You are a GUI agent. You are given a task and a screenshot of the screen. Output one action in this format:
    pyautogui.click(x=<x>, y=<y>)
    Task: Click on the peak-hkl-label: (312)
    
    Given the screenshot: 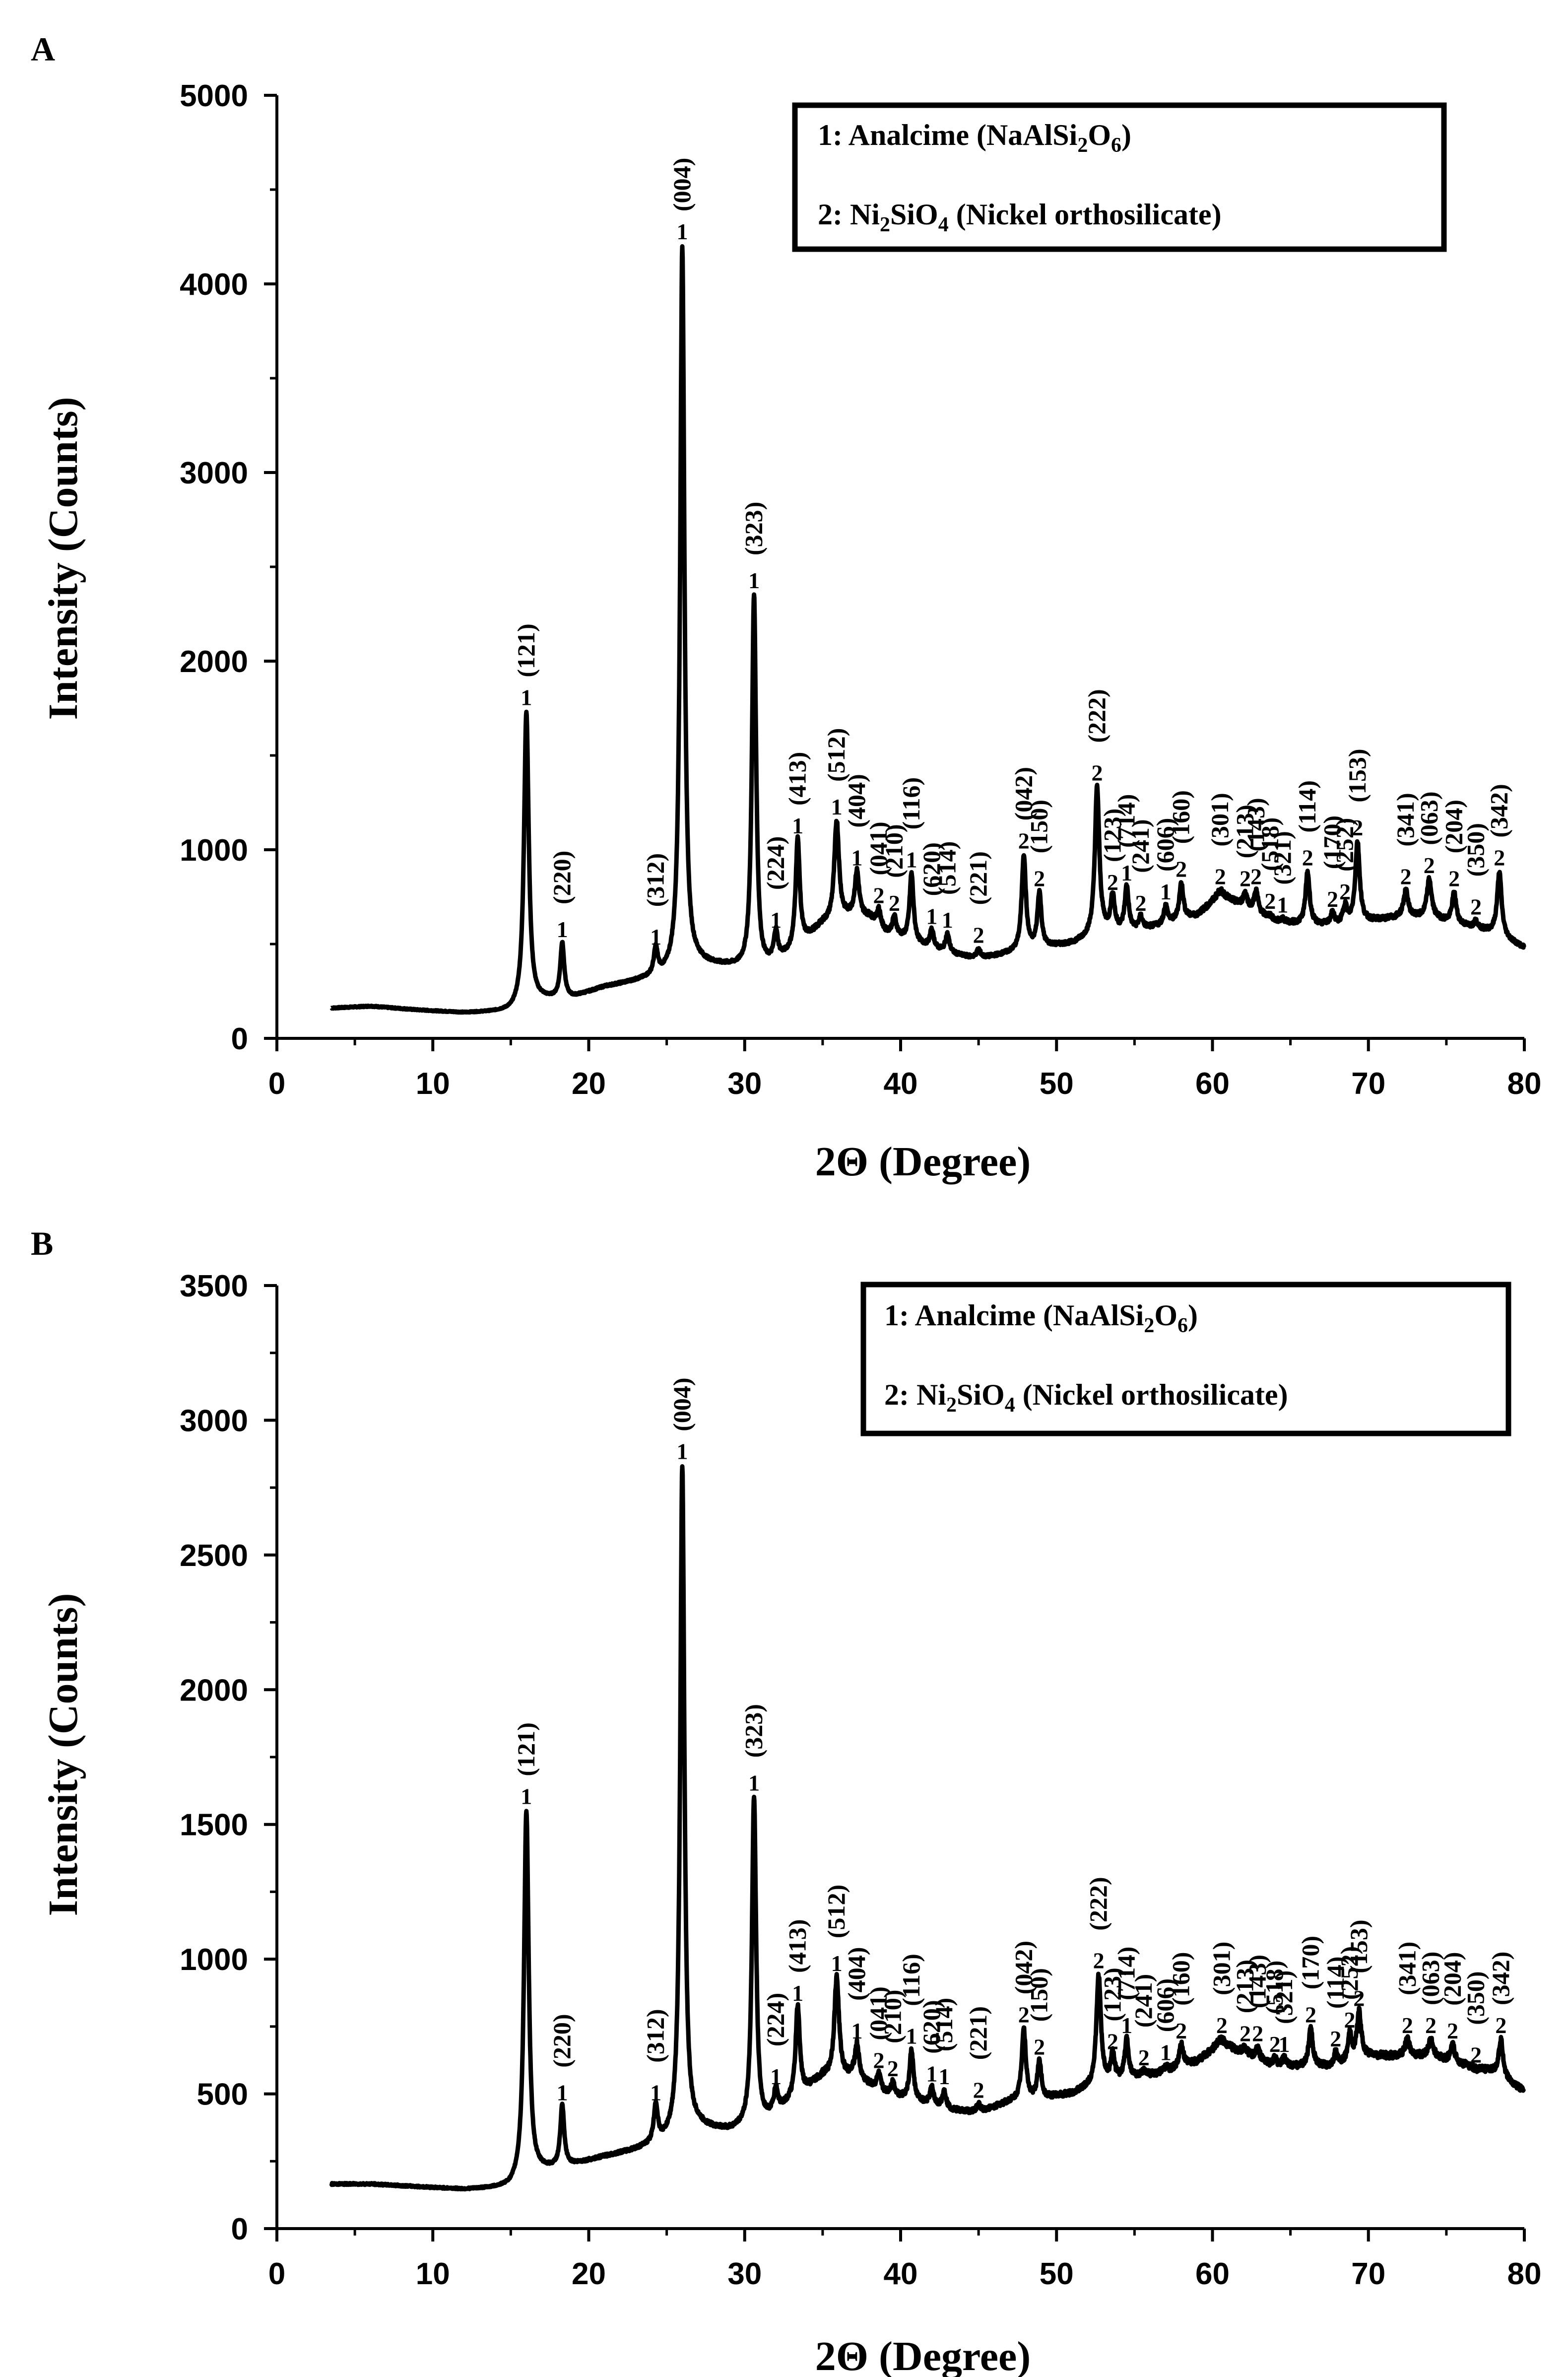 What is the action you would take?
    pyautogui.click(x=655, y=880)
    